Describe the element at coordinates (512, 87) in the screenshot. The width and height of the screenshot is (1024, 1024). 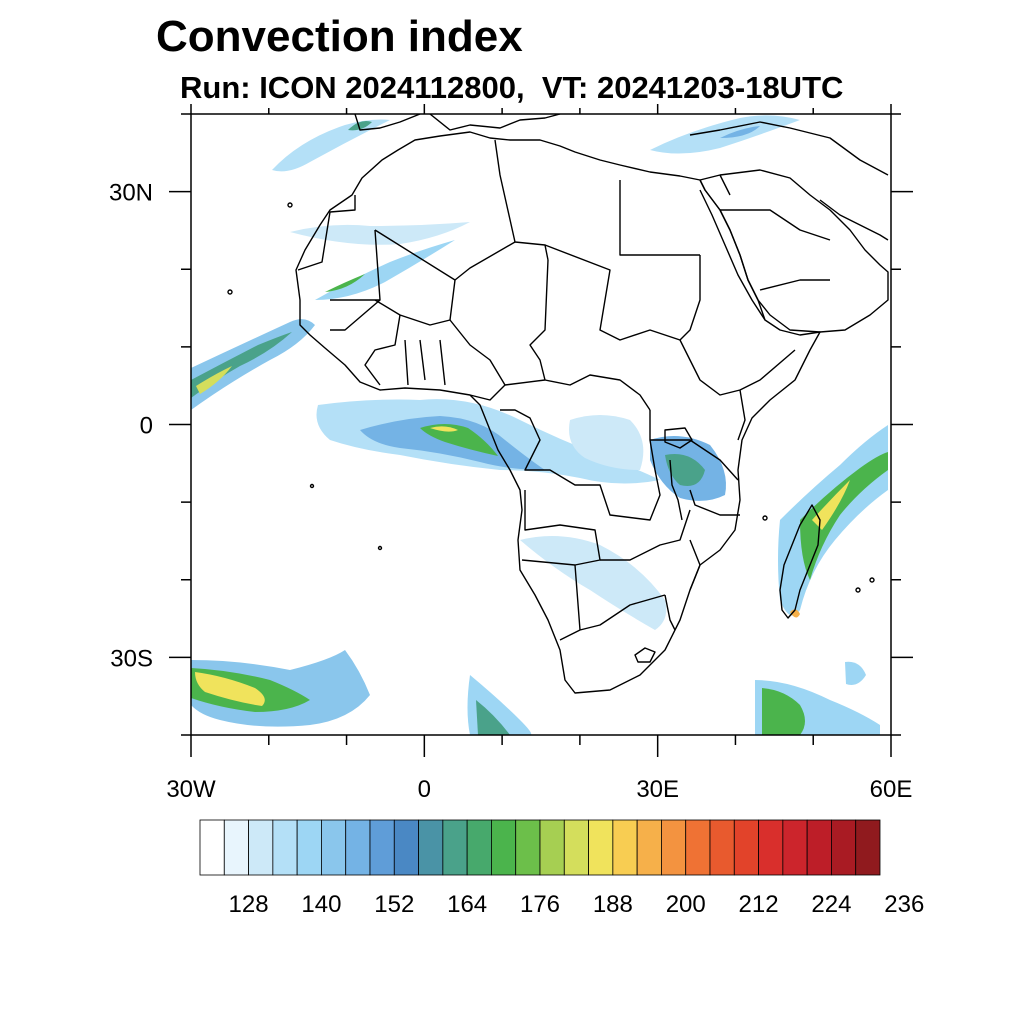
I see `chart-subtitle: Run: ICON 2024112800, VT: 20241203-18UTC` at that location.